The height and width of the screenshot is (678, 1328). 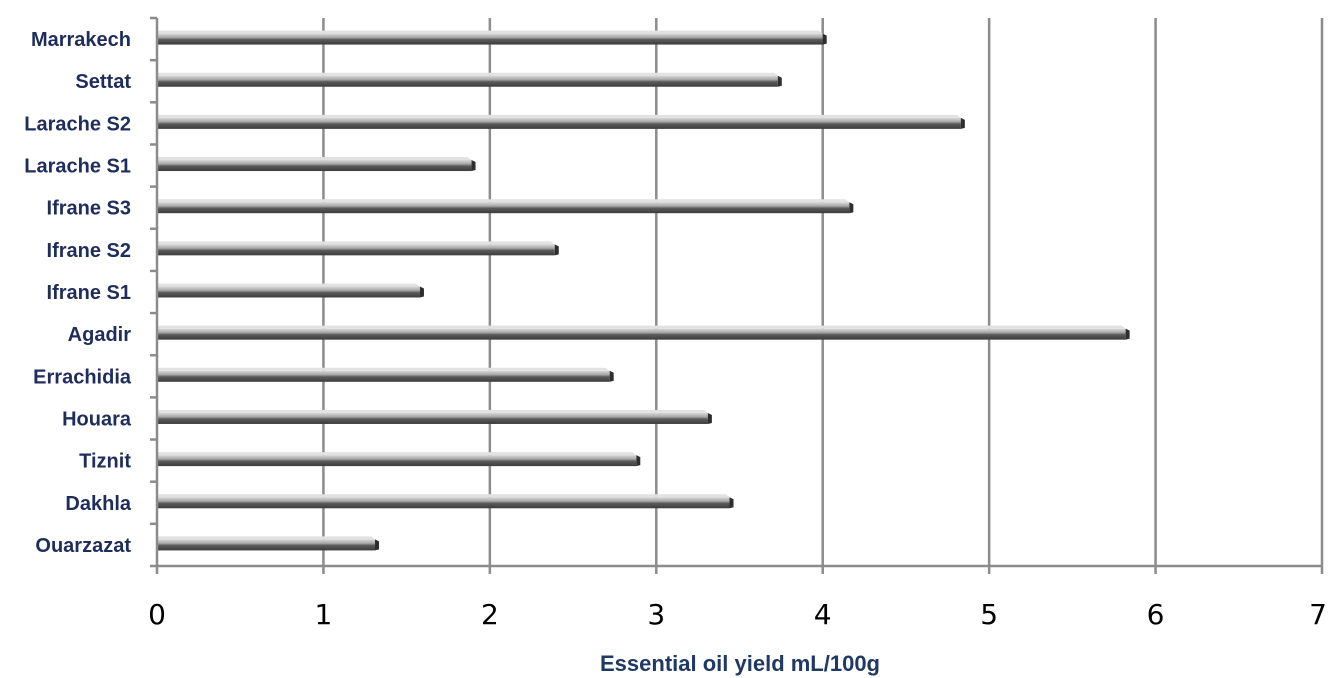 I want to click on category-label: Larache S2, so click(x=77, y=124).